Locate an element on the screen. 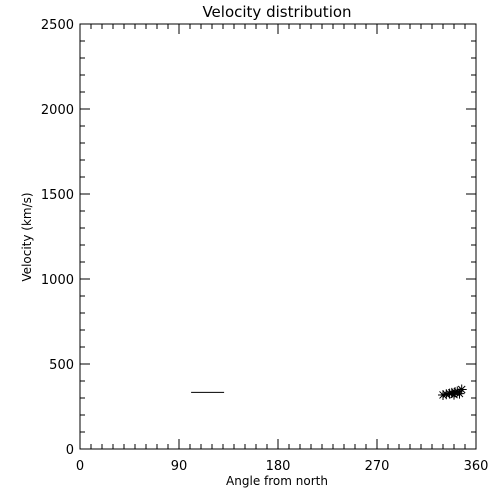 This screenshot has width=500, height=500. y-tick-label: 2500 is located at coordinates (57, 25).